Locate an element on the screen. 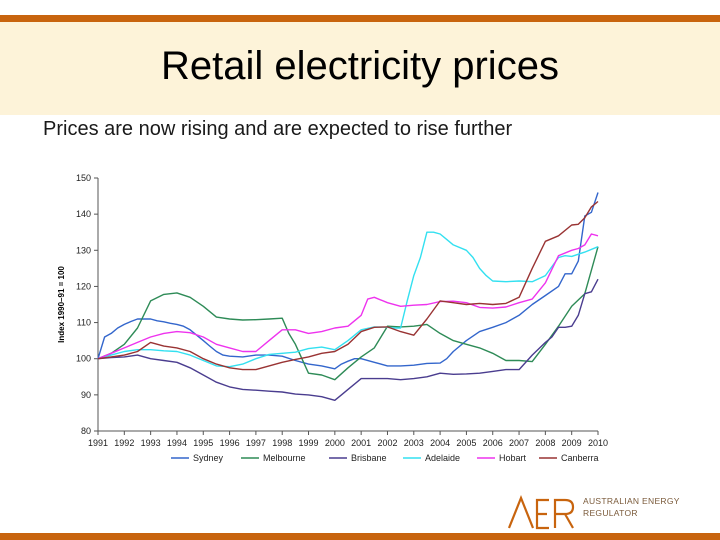  x-tick-label: 2008 is located at coordinates (545, 443).